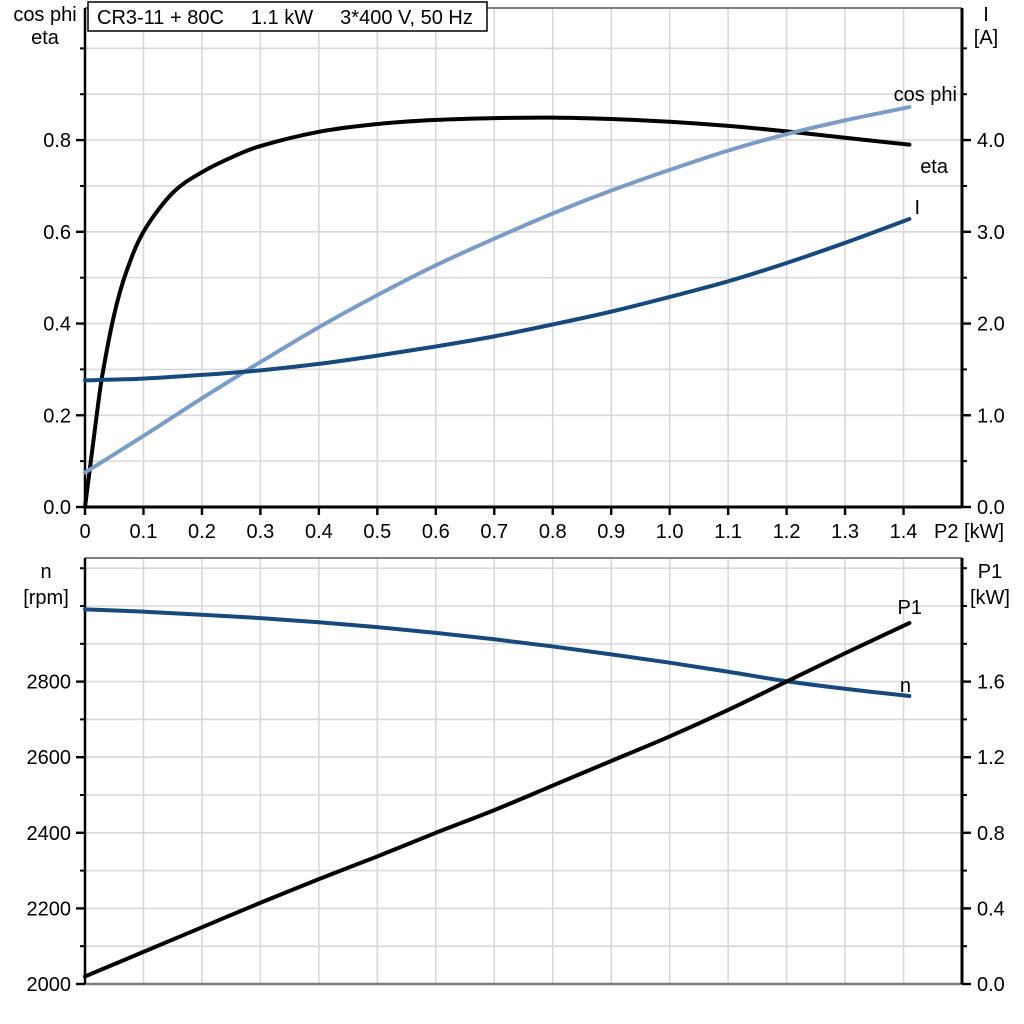 The image size is (1024, 1024). I want to click on series-label-p1: P1, so click(910, 608).